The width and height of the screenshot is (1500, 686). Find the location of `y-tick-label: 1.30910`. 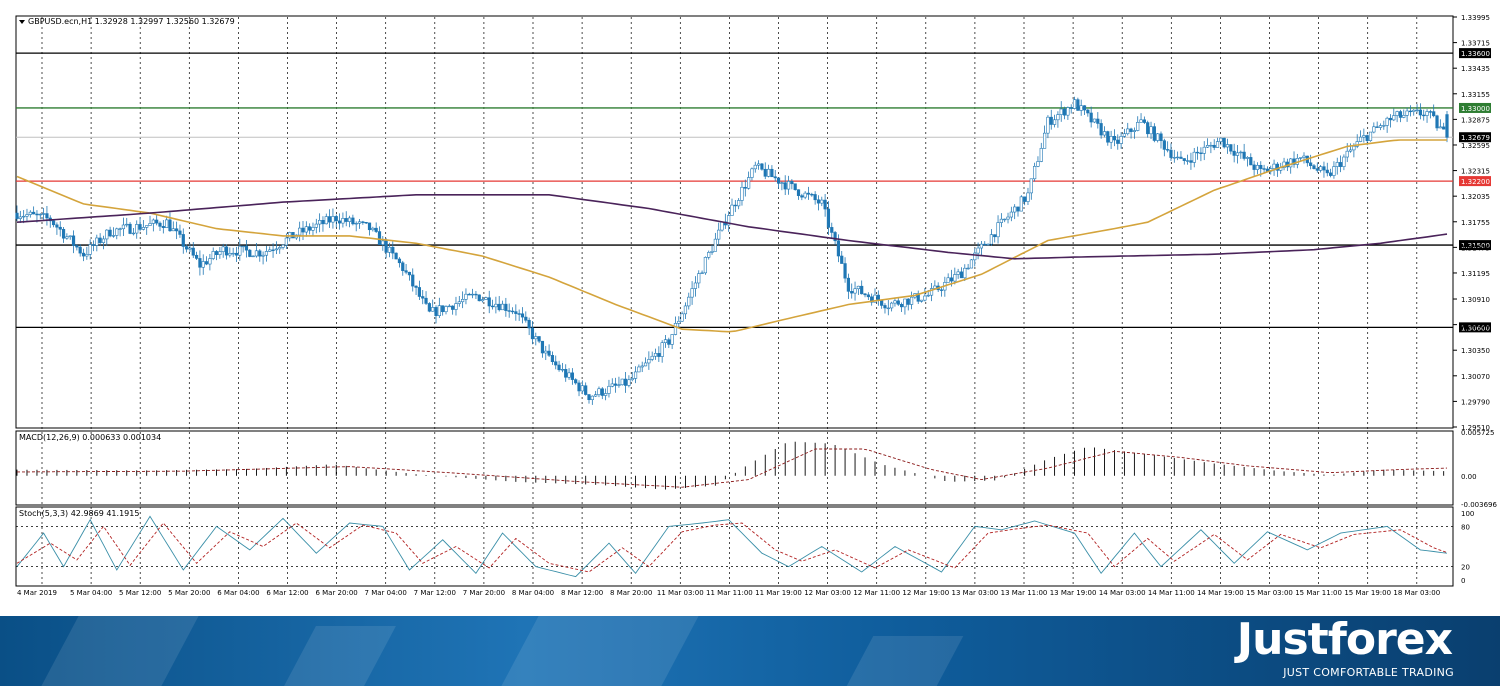

y-tick-label: 1.30910 is located at coordinates (1475, 300).